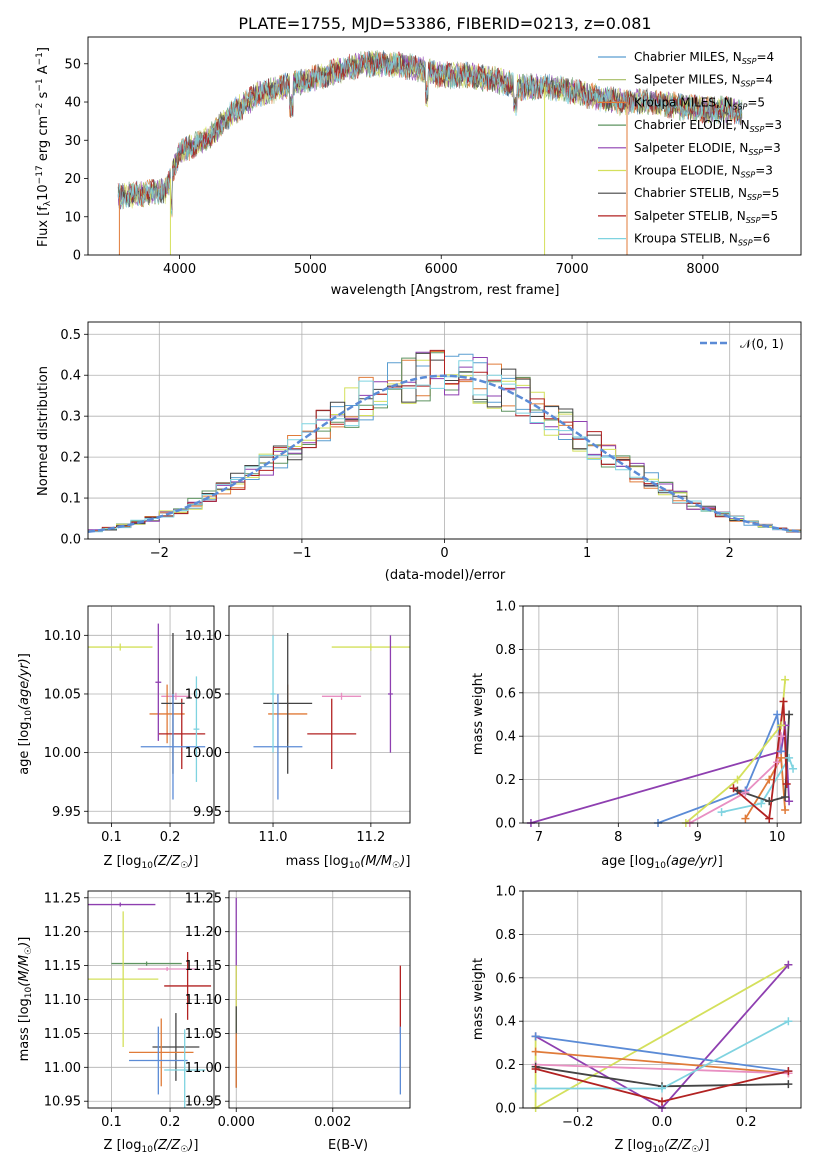  I want to click on histogram-legend: 𝒩(0, 1), so click(742, 344).